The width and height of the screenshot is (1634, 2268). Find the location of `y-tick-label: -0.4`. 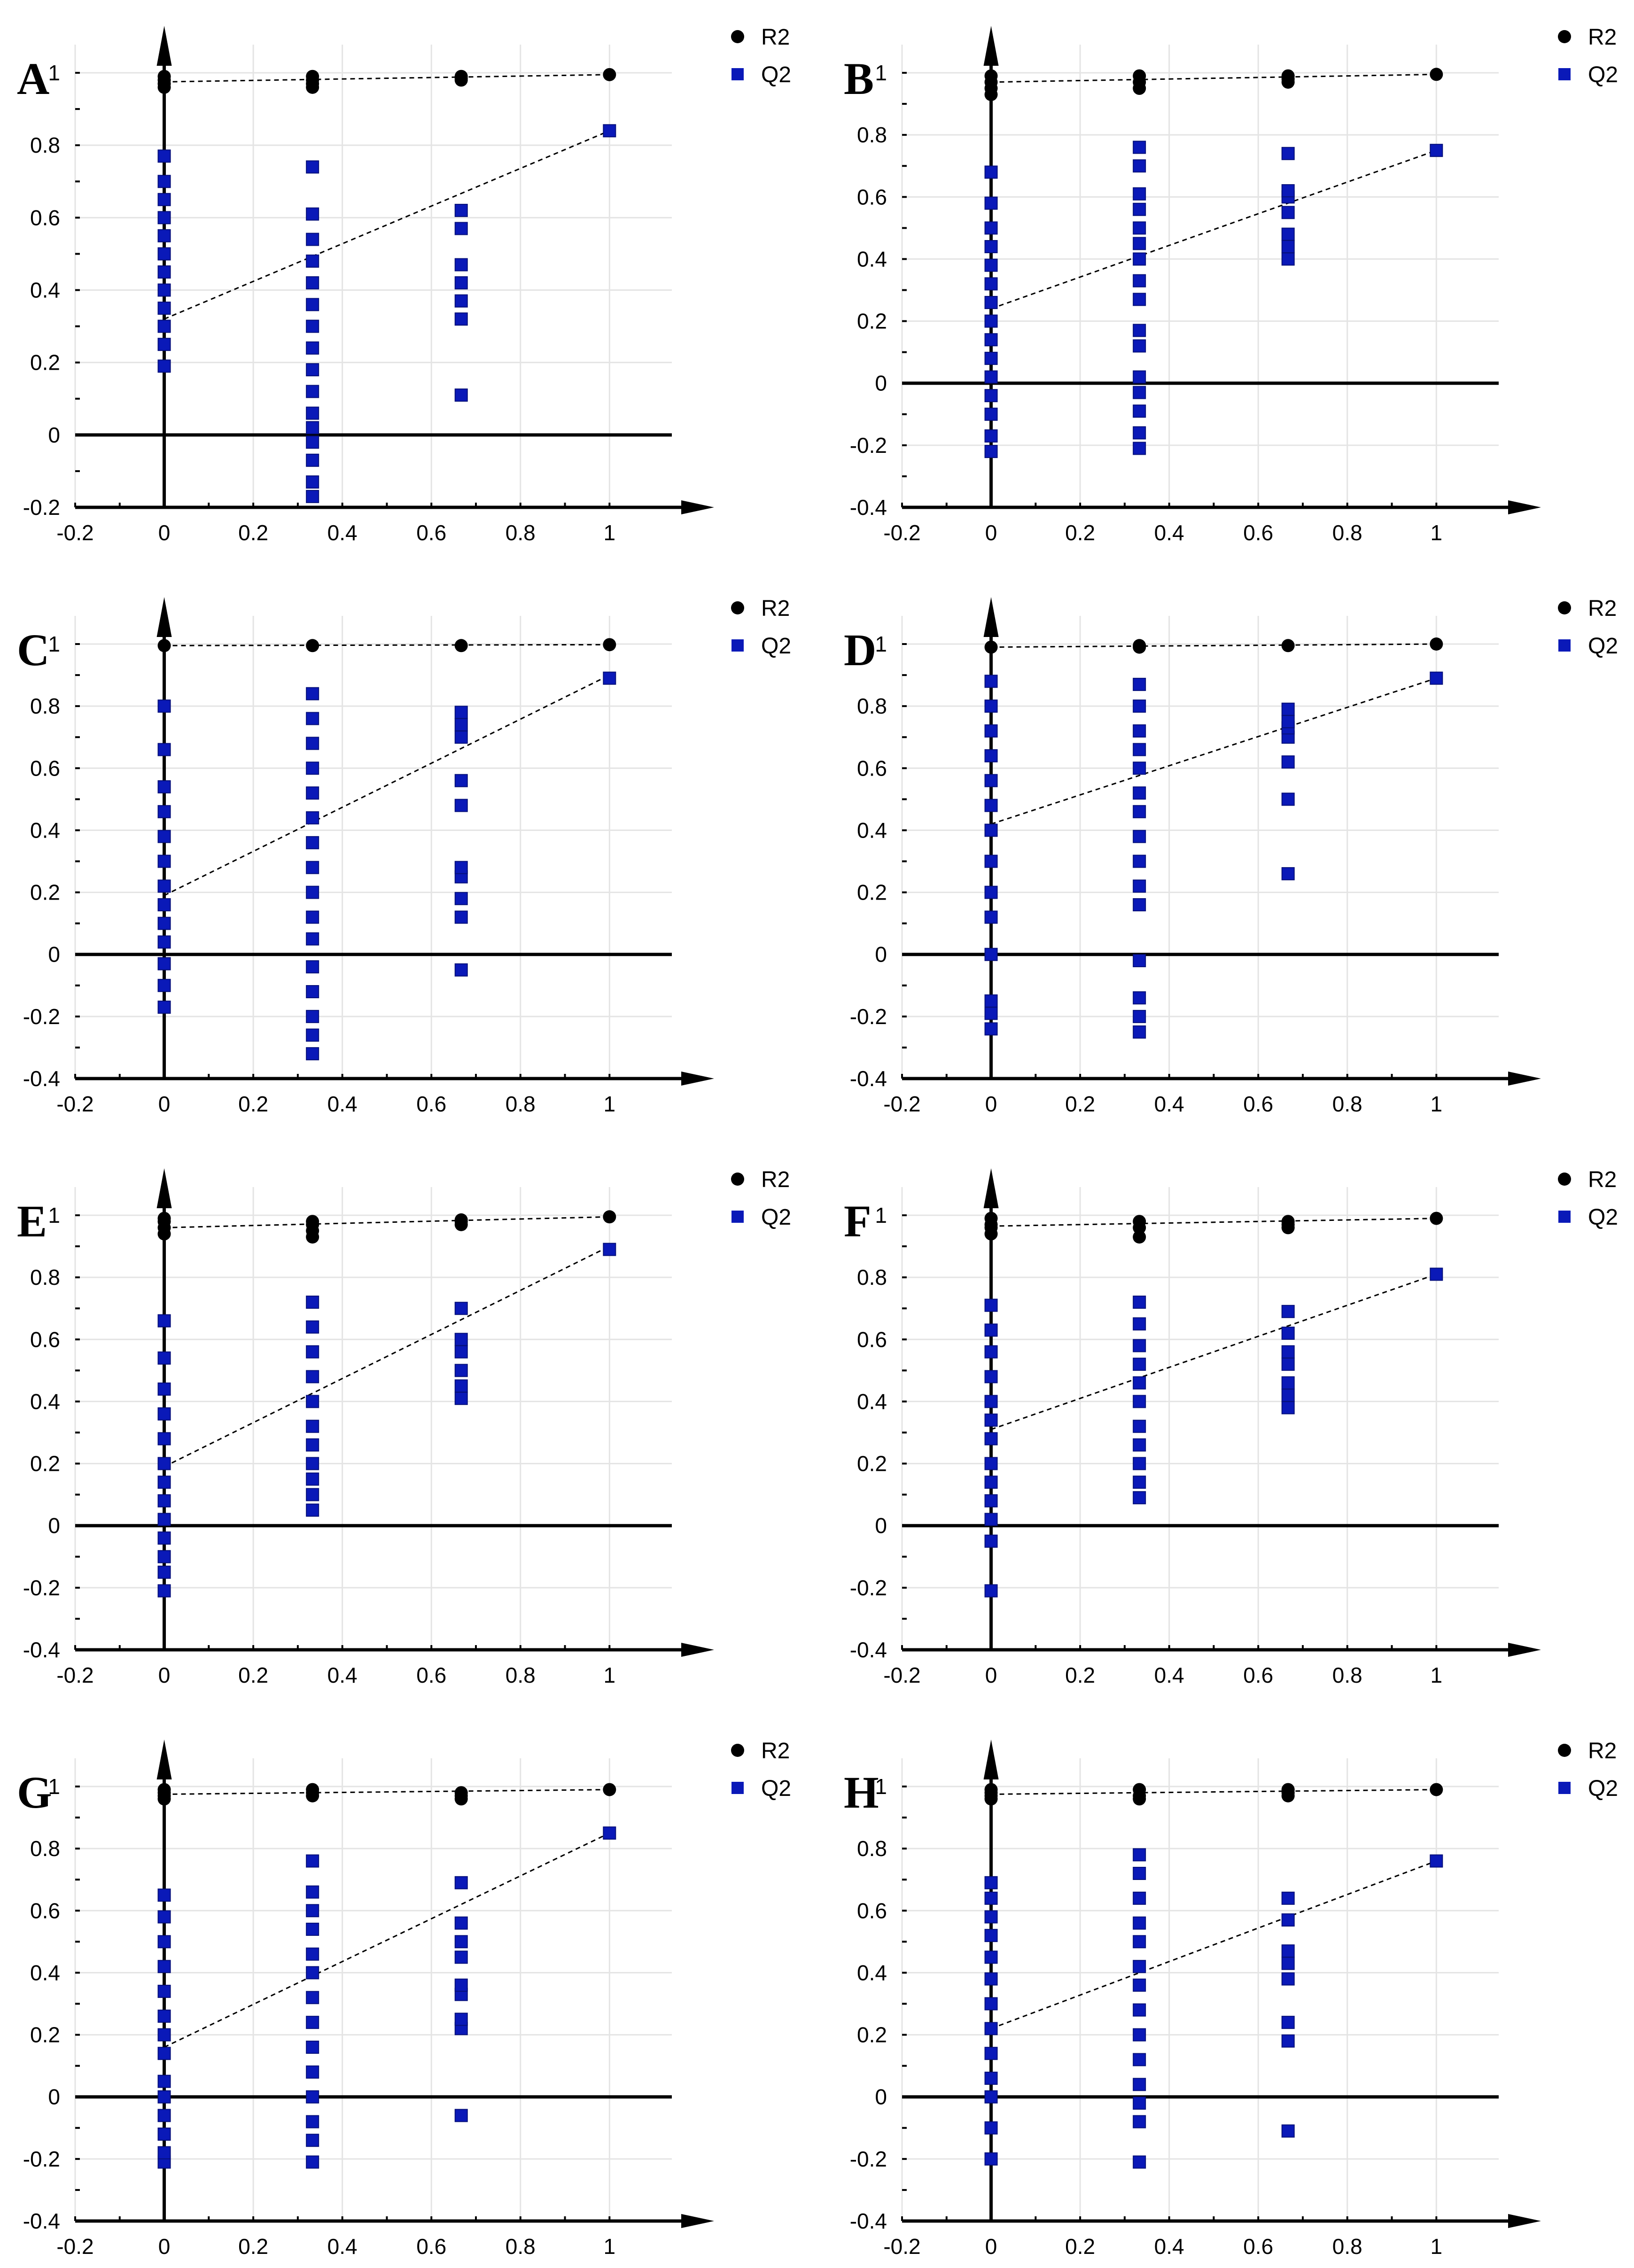

y-tick-label: -0.4 is located at coordinates (41, 1078).